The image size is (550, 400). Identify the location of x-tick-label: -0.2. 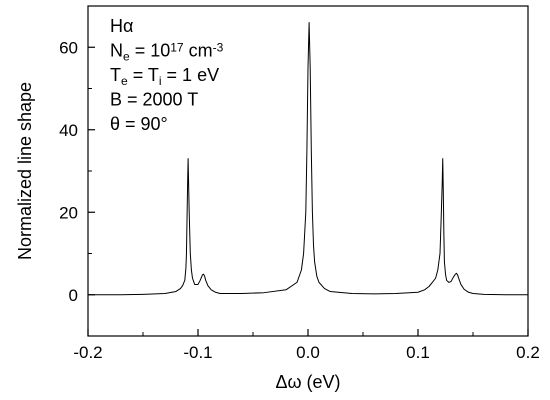
(87, 352).